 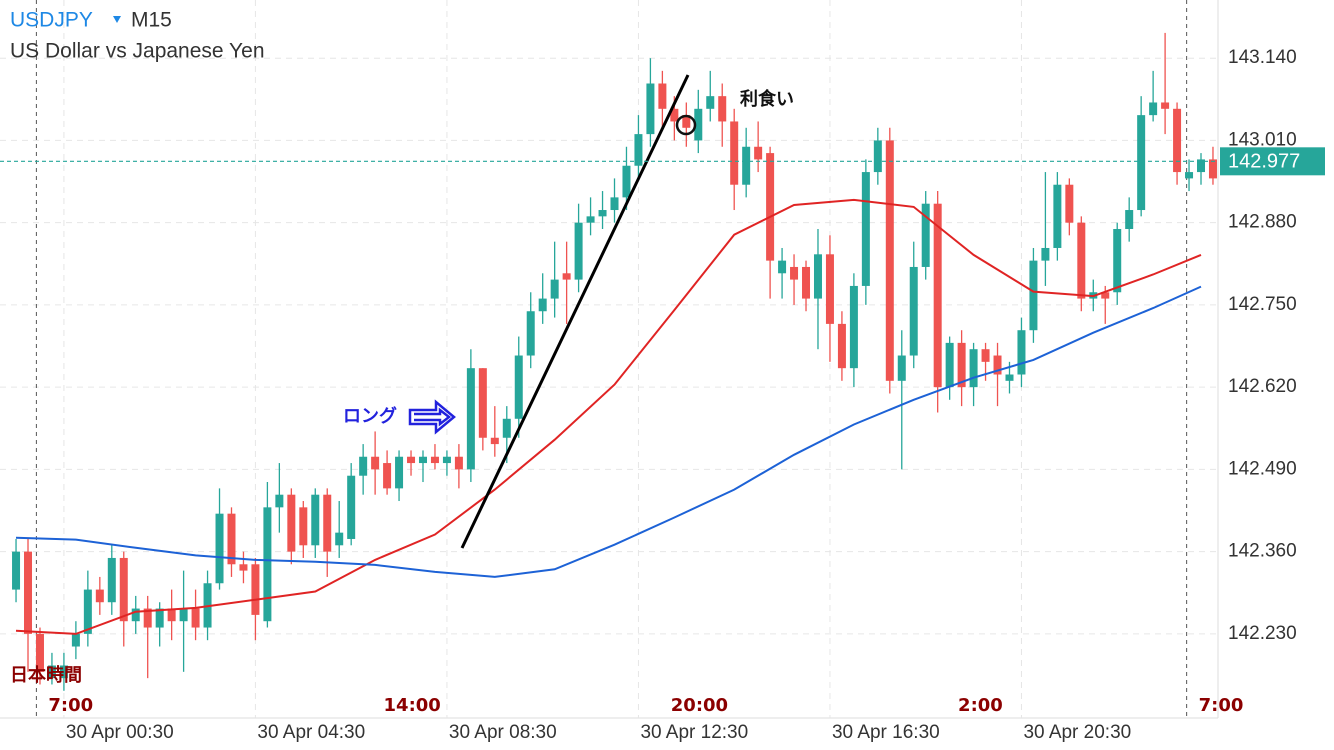 What do you see at coordinates (1262, 633) in the screenshot?
I see `y-tick-label: 142.230` at bounding box center [1262, 633].